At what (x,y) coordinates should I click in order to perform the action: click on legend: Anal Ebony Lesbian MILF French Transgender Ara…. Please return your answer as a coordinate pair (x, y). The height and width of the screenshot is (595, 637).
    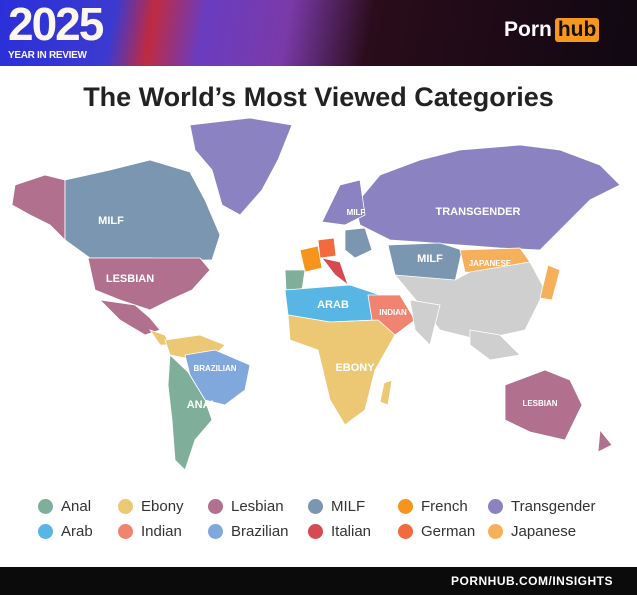
    Looking at the image, I should click on (323, 519).